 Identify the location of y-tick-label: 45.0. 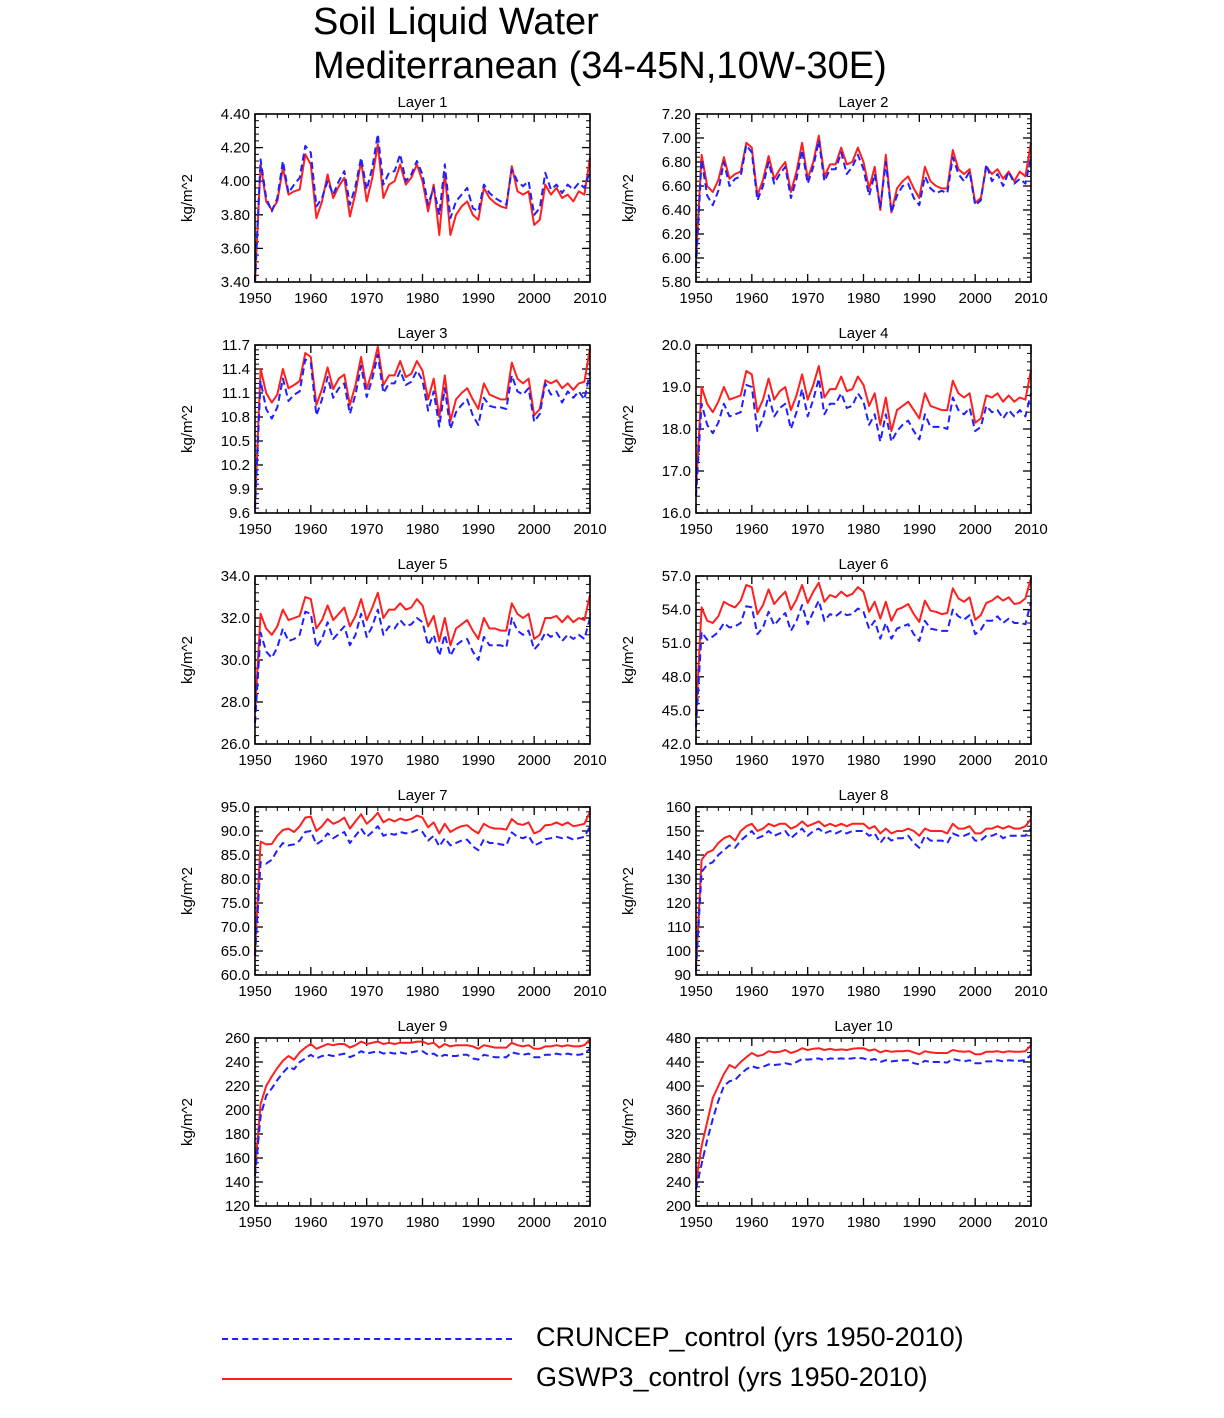
(676, 710).